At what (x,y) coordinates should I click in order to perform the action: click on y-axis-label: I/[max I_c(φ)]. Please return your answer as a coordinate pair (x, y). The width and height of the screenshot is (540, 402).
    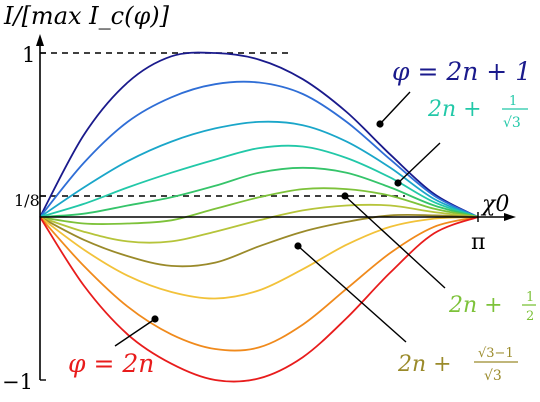
    Looking at the image, I should click on (86, 16).